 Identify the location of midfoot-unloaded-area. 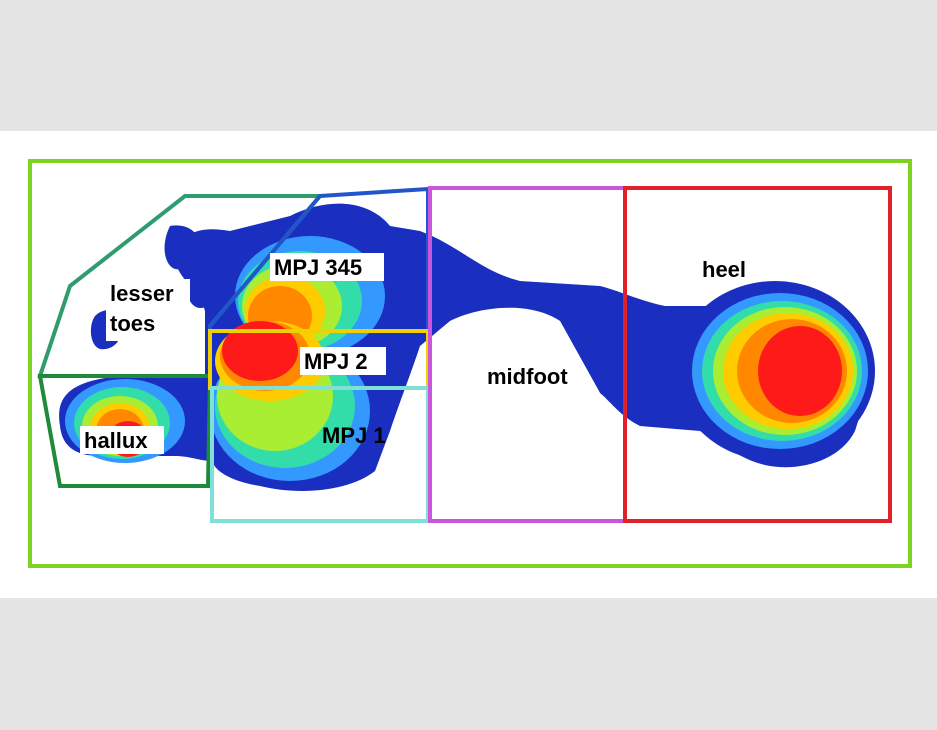
(517, 406).